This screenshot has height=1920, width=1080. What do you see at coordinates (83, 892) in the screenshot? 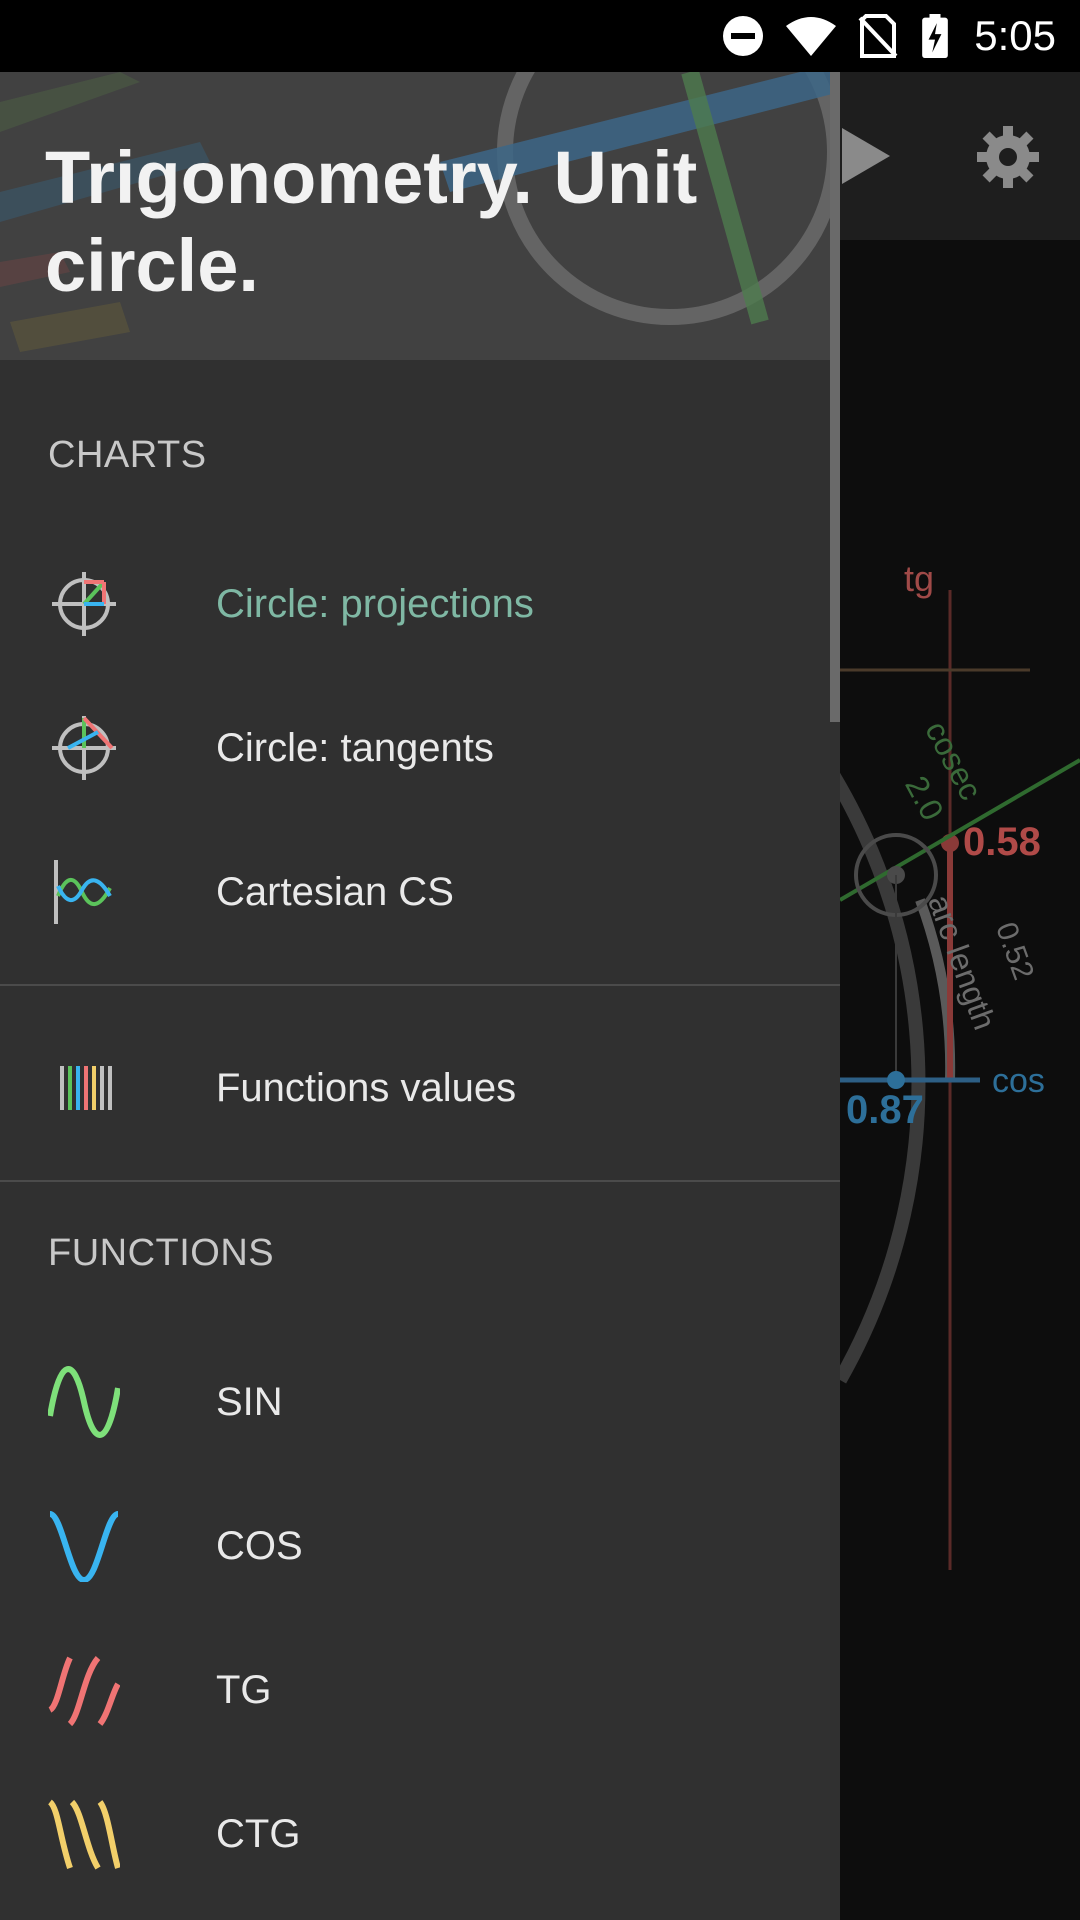
I see `cartesian-cs-icon` at bounding box center [83, 892].